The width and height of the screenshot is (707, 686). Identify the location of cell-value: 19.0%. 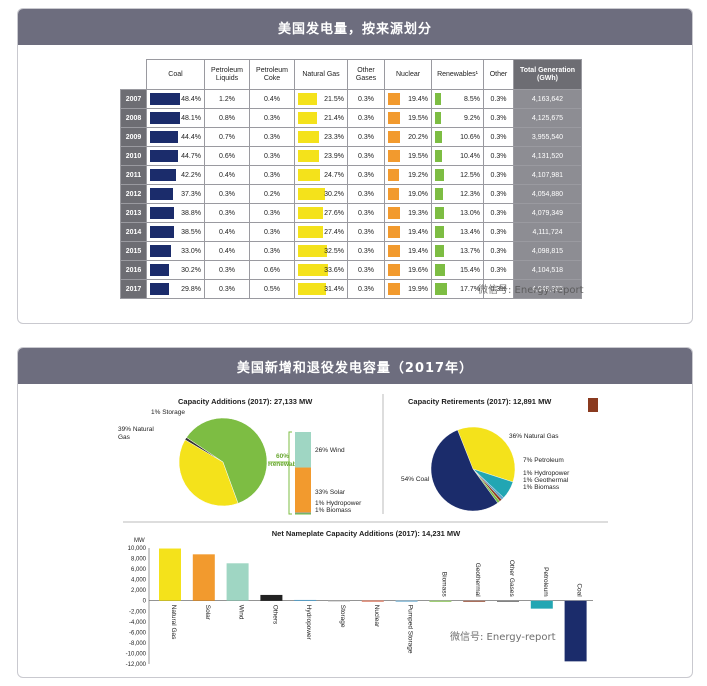
(418, 194).